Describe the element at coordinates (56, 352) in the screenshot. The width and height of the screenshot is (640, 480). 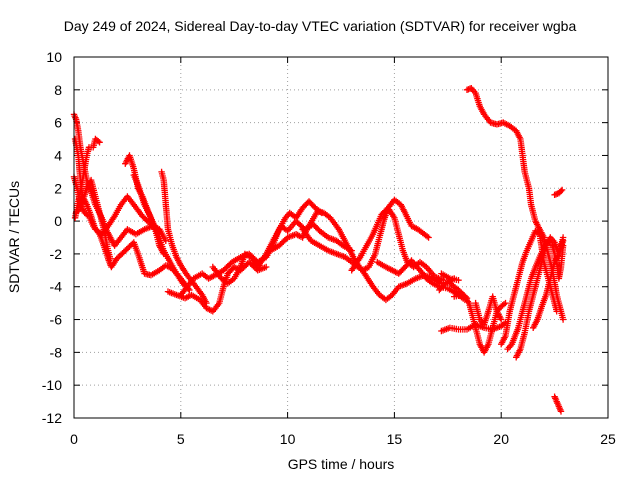
I see `y-tick-label: -8` at that location.